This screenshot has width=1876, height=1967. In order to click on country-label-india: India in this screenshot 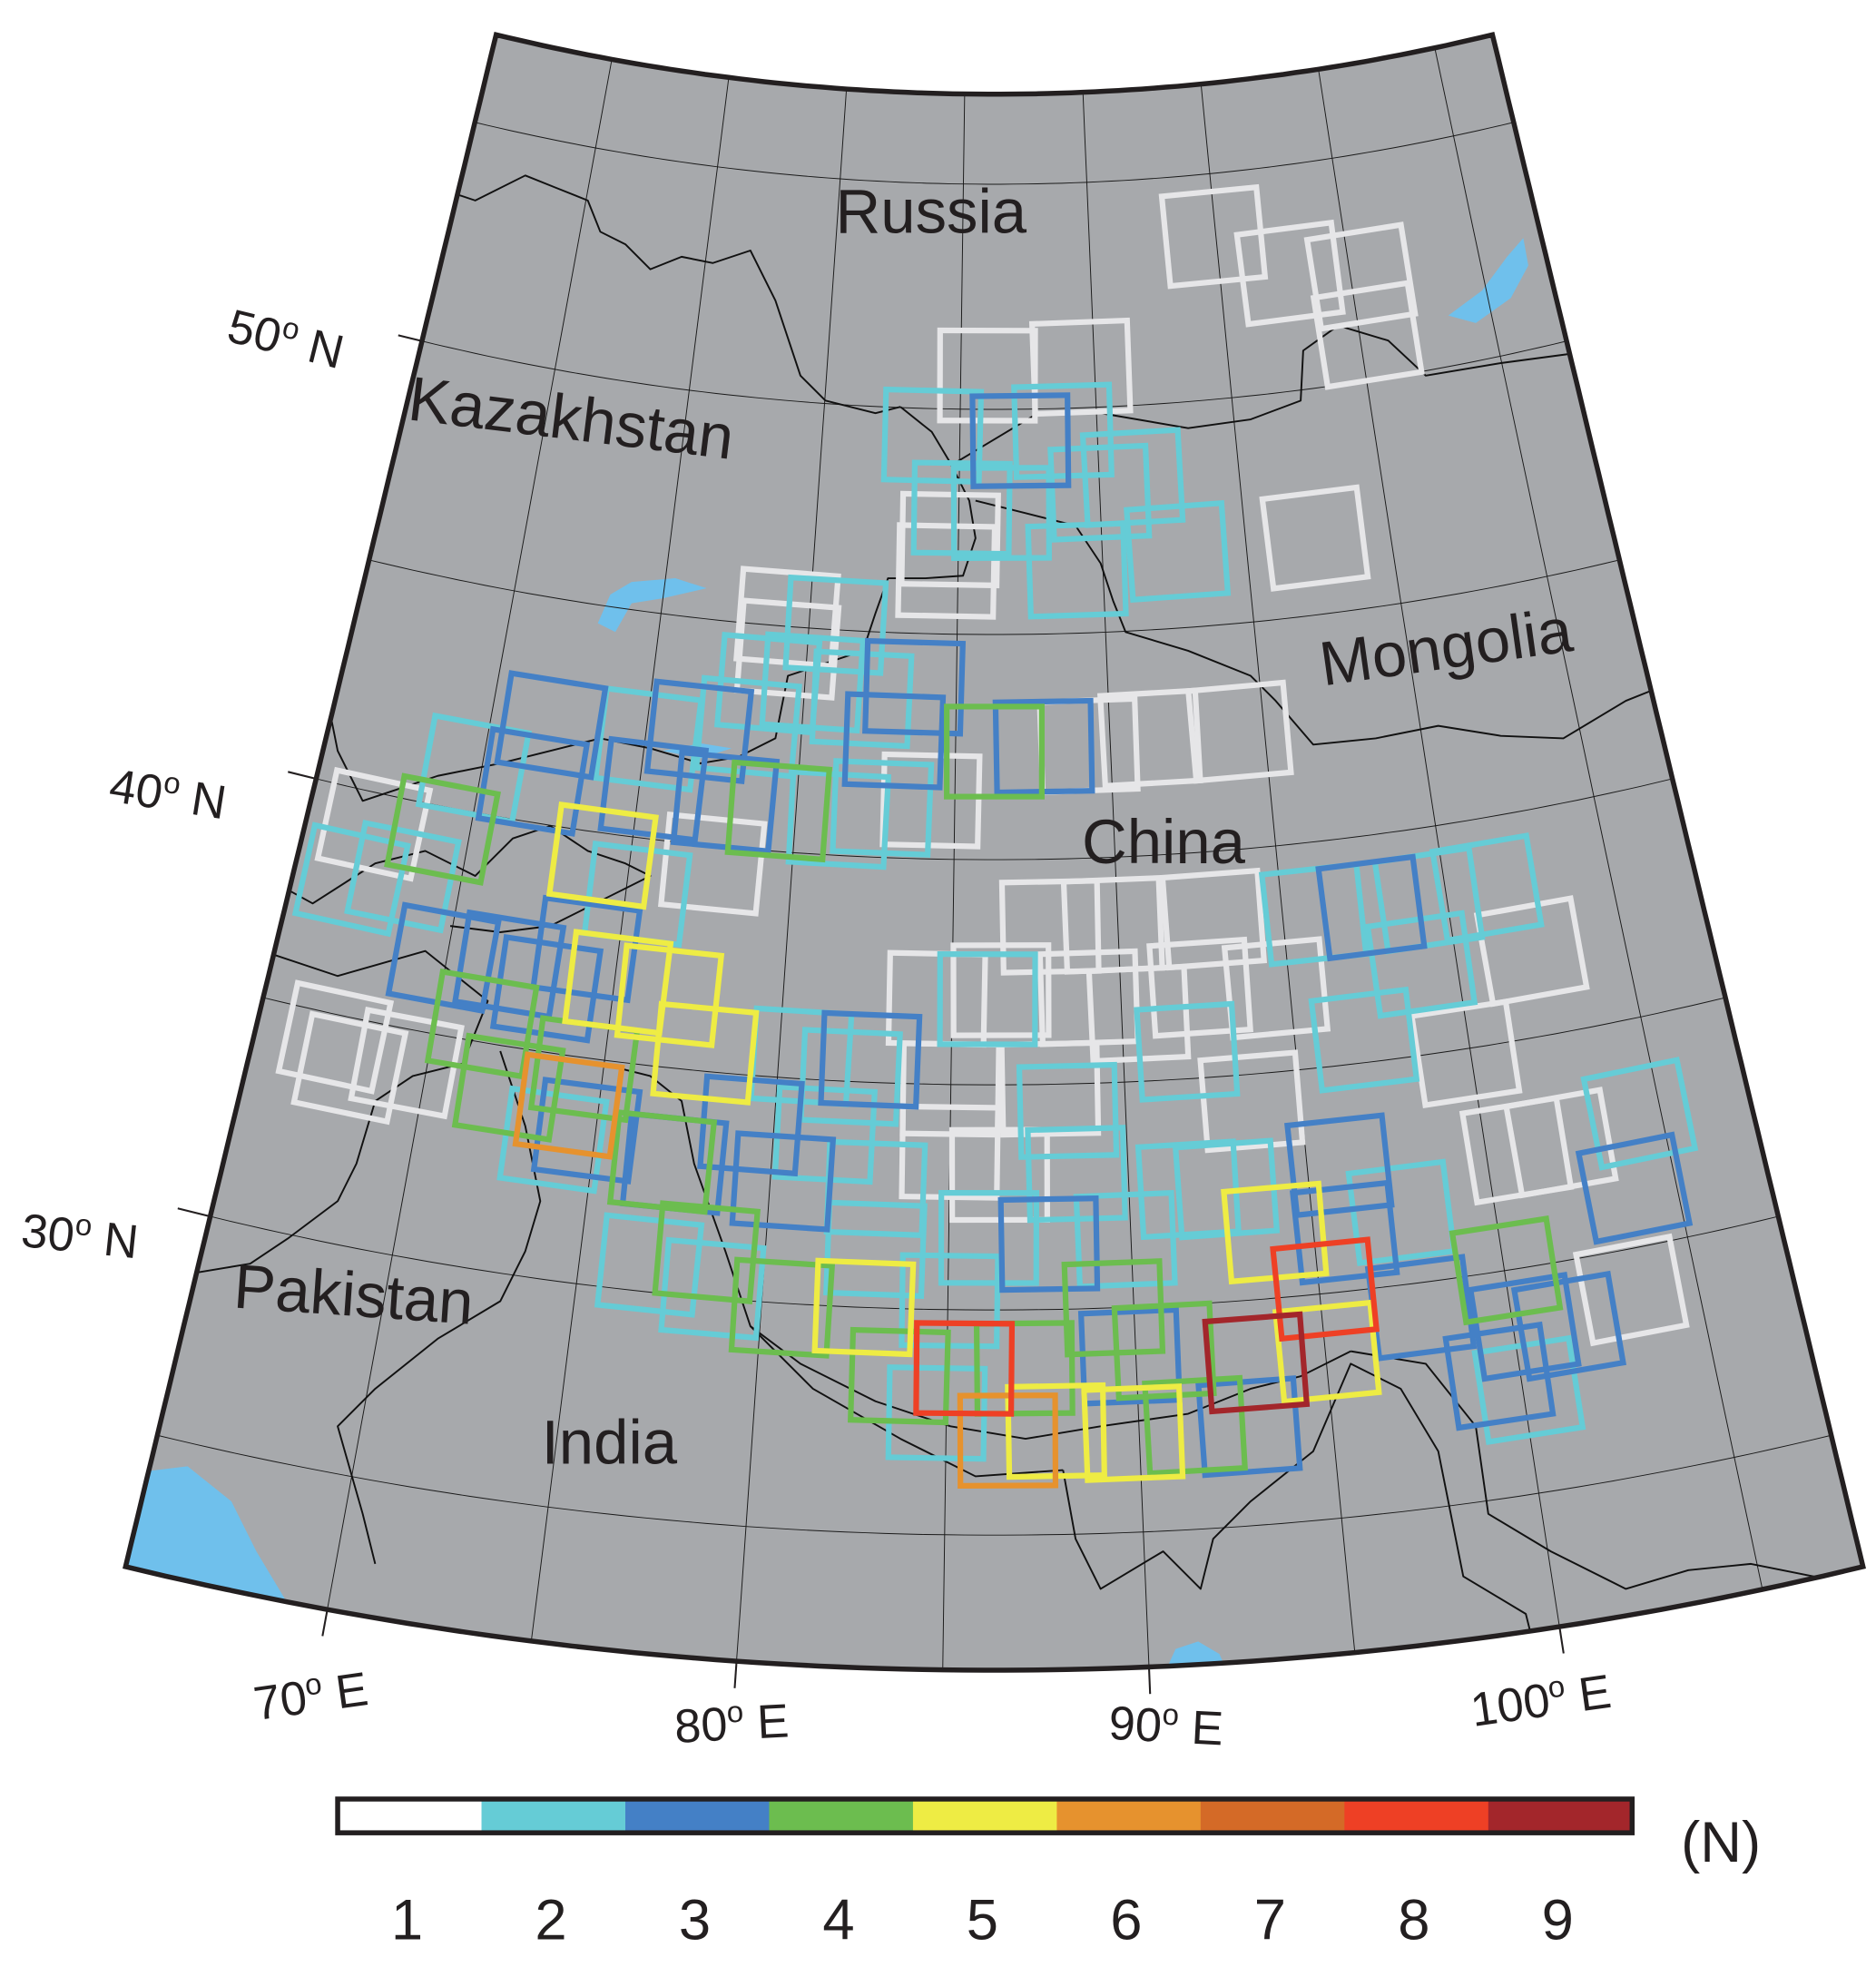, I will do `click(610, 1443)`.